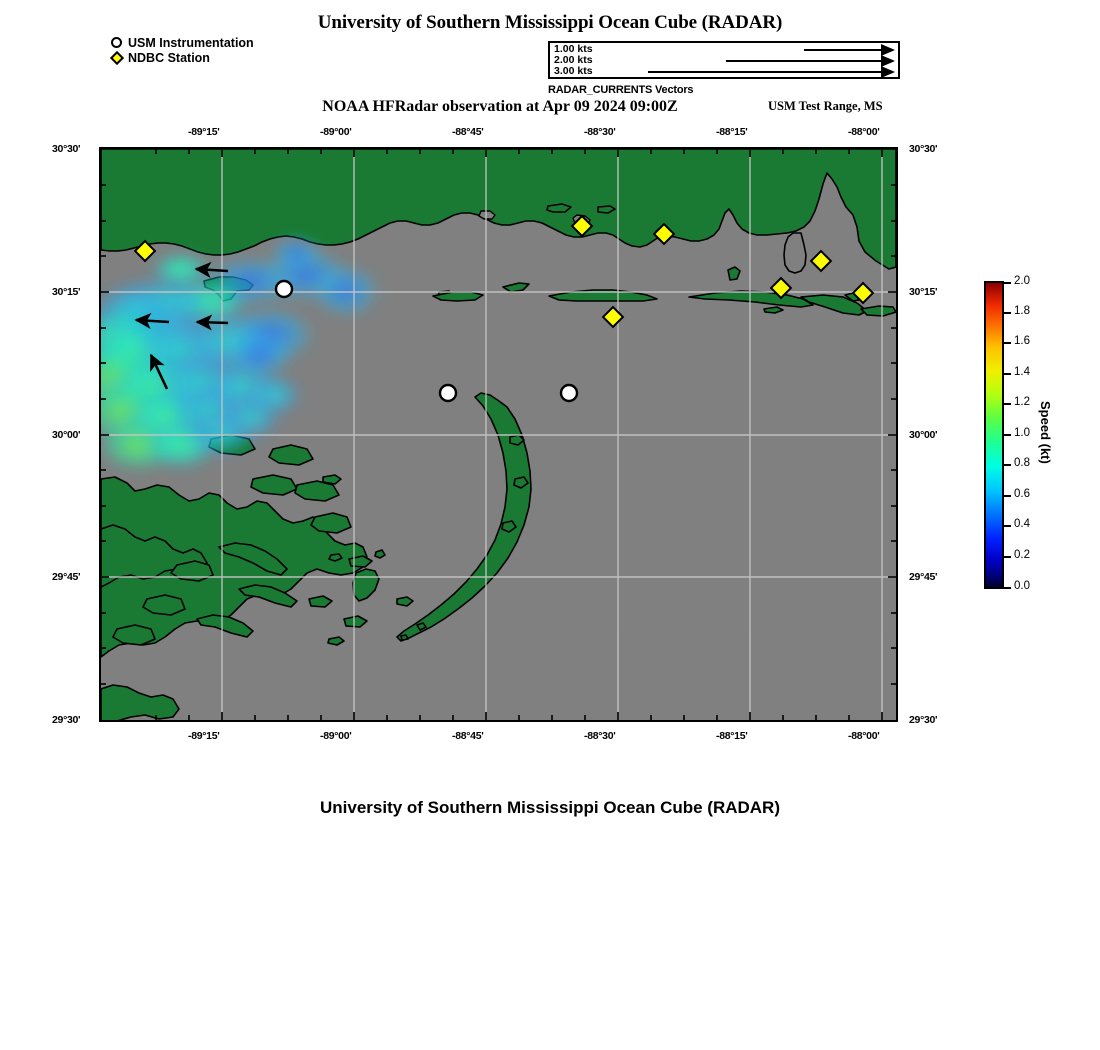 The image size is (1100, 1050). Describe the element at coordinates (204, 736) in the screenshot. I see `axis-label-bottom-lon-1: -89°15'` at that location.